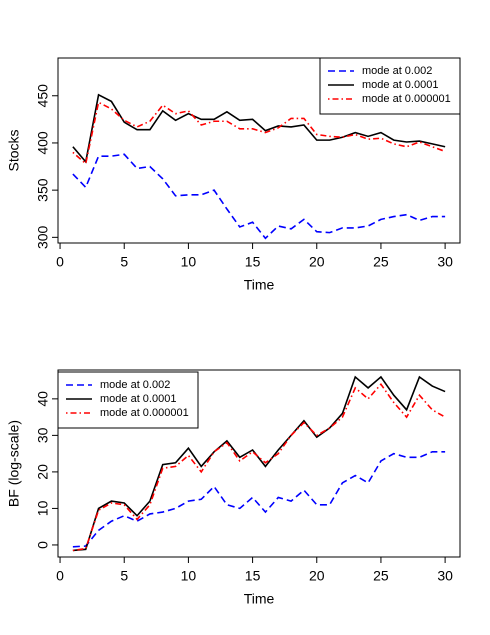 Image resolution: width=490 pixels, height=635 pixels. What do you see at coordinates (43, 435) in the screenshot?
I see `y-tick-label: 30` at bounding box center [43, 435].